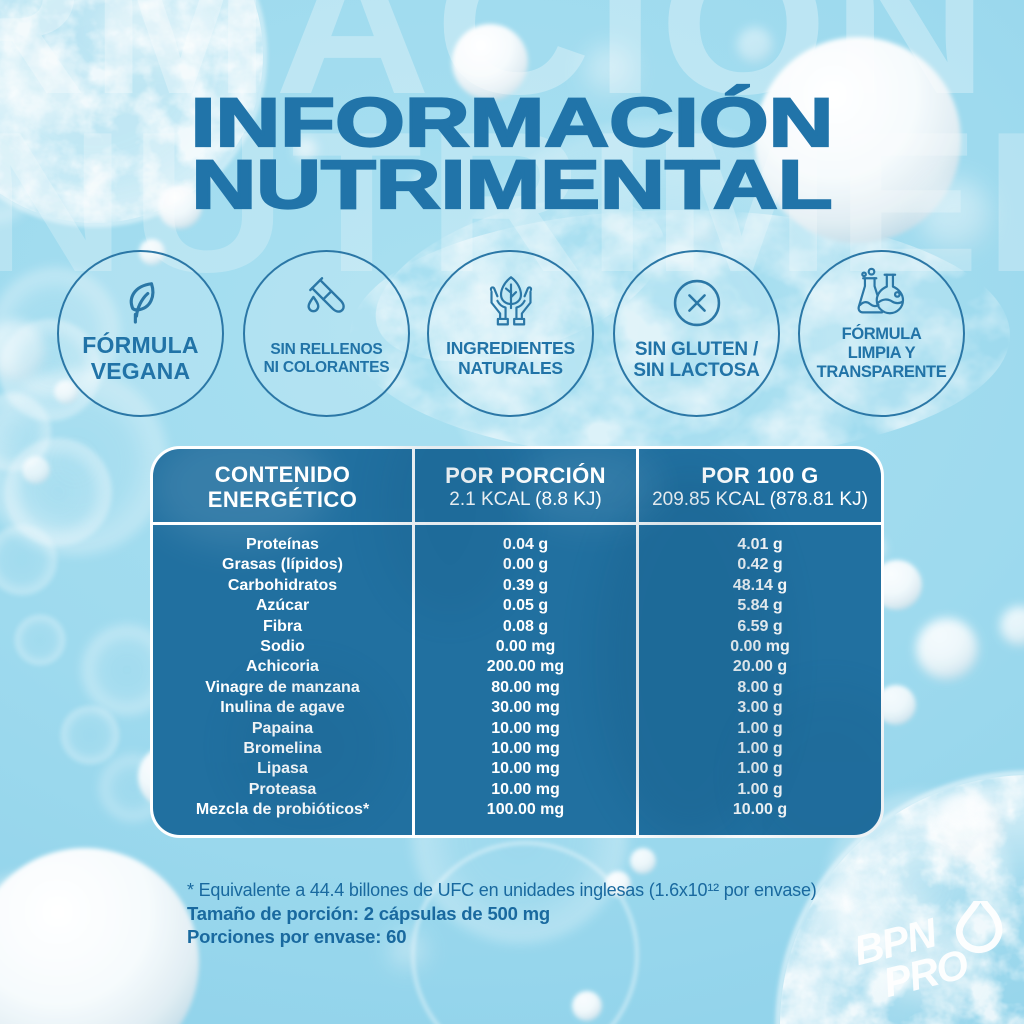  What do you see at coordinates (141, 303) in the screenshot?
I see `leaf-icon` at bounding box center [141, 303].